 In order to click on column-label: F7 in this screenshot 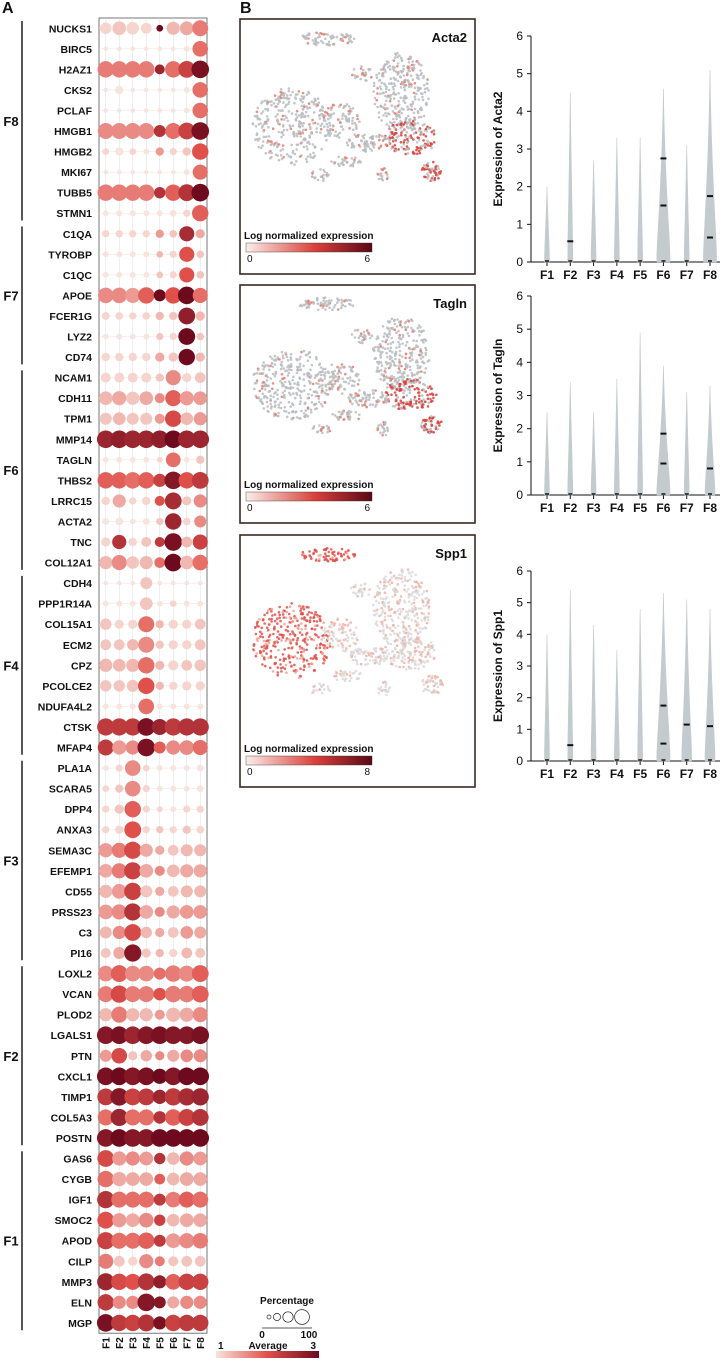, I will do `click(188, 1343)`.